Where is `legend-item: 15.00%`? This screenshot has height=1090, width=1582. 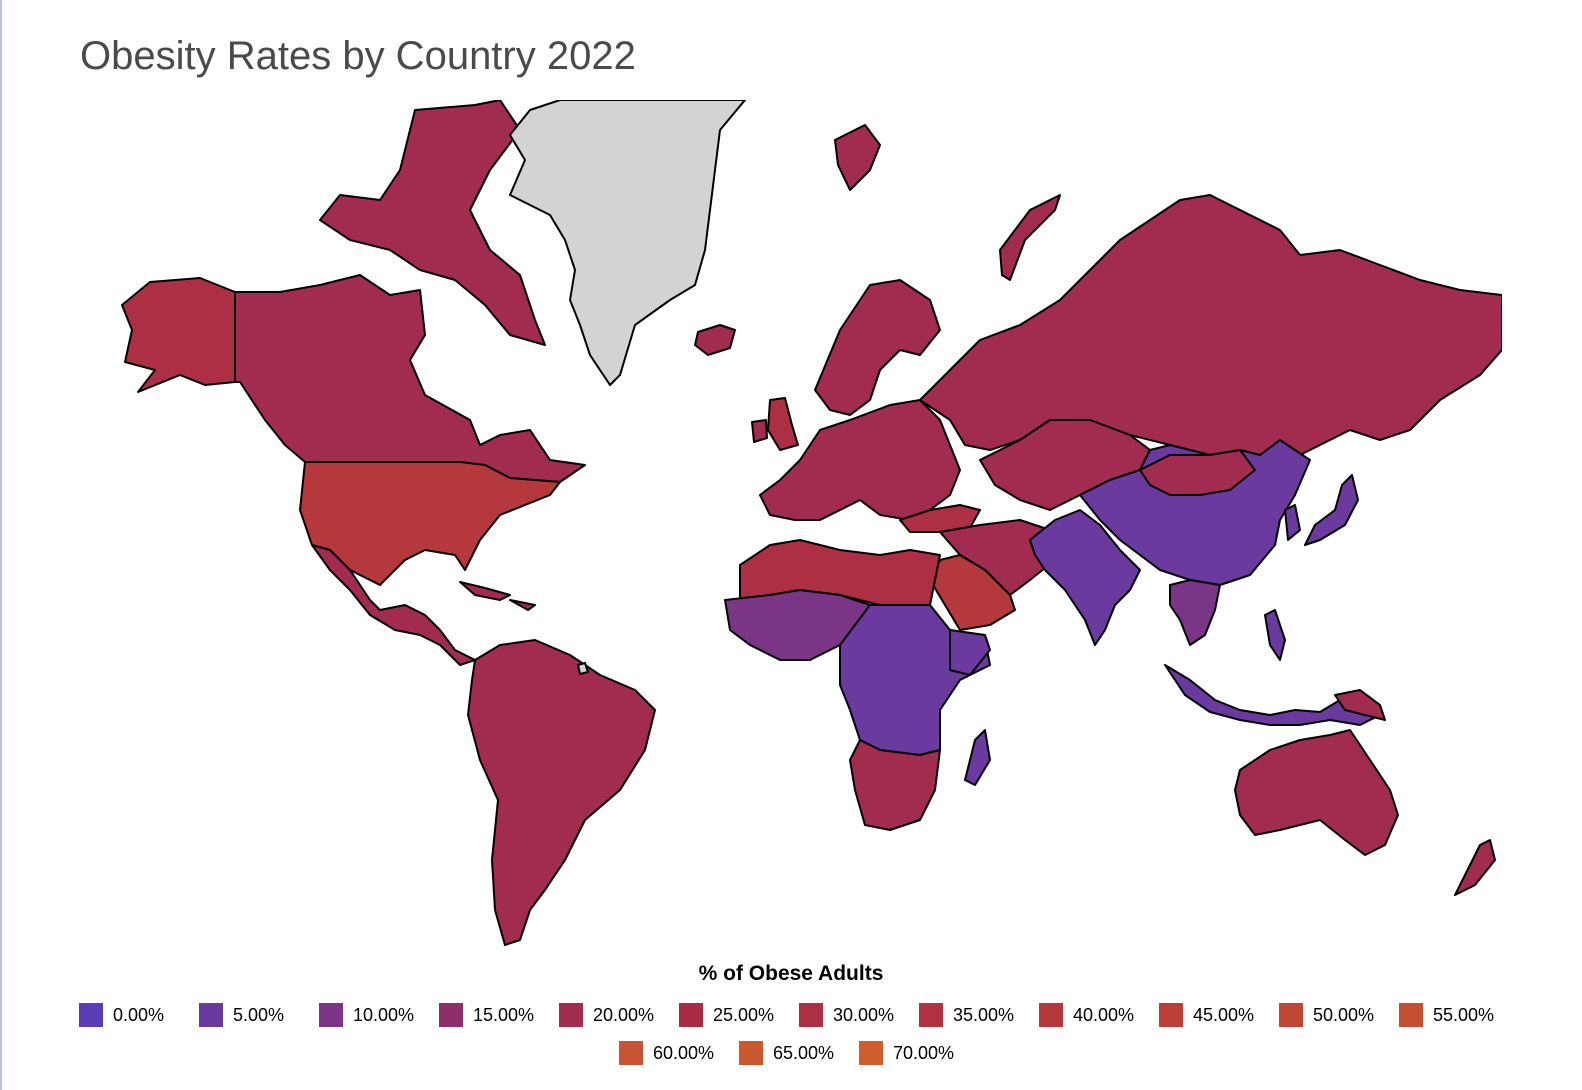
legend-item: 15.00% is located at coordinates (491, 1015).